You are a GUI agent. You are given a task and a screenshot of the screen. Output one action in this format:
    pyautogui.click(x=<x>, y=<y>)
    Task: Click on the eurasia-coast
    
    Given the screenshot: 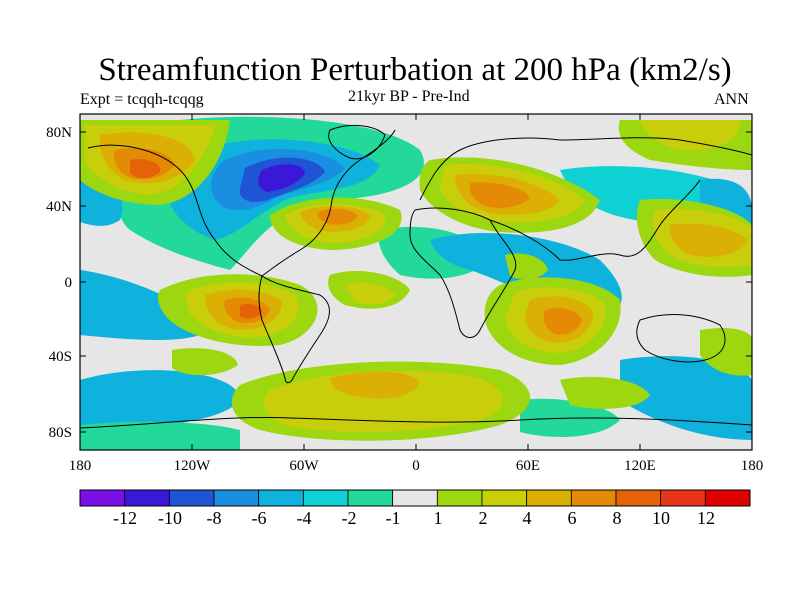 What is the action you would take?
    pyautogui.click(x=585, y=169)
    